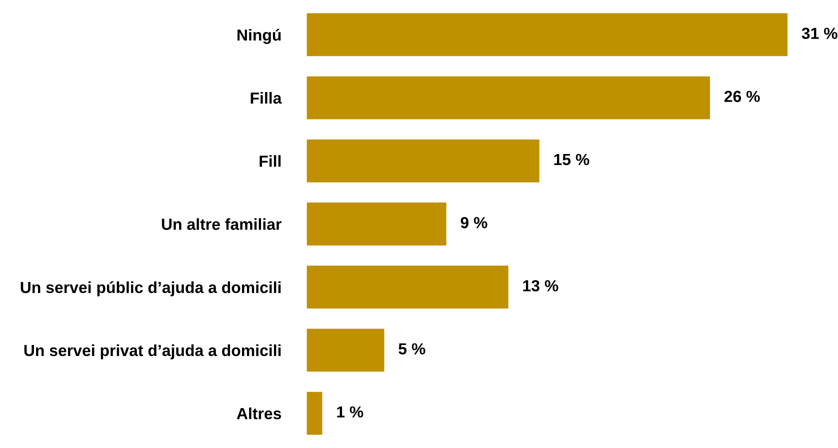  I want to click on data-label: 15 %, so click(572, 160).